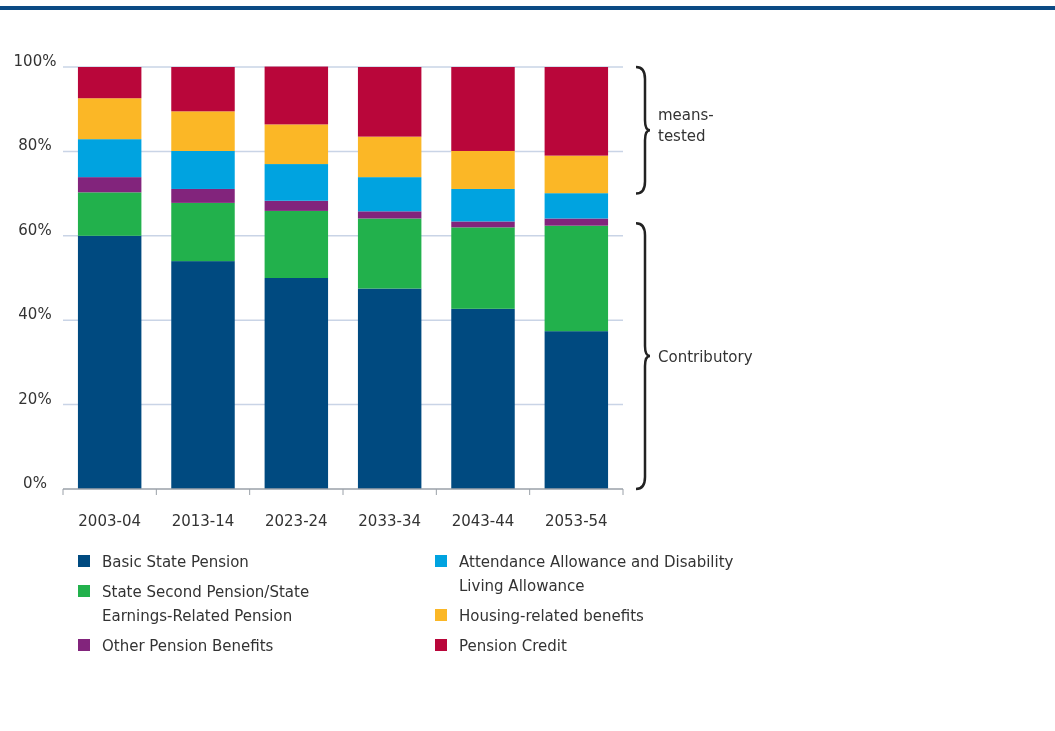 The width and height of the screenshot is (1055, 731). What do you see at coordinates (35, 61) in the screenshot?
I see `y-tick-label: 100%` at bounding box center [35, 61].